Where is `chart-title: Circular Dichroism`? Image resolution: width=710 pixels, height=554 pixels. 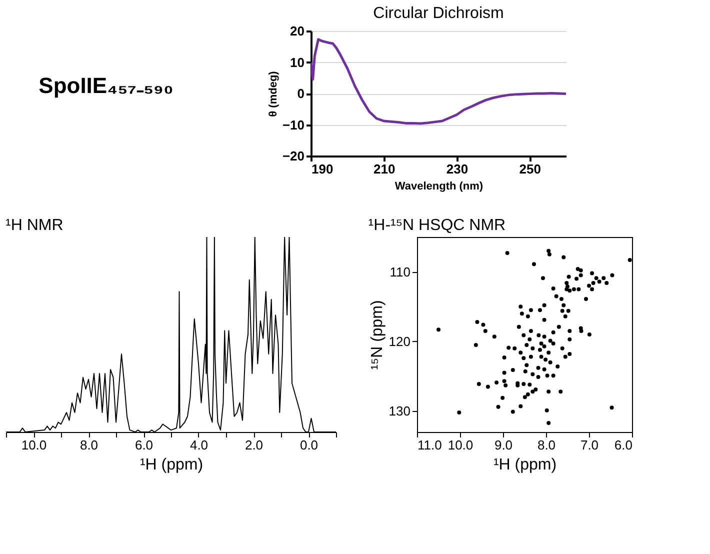
chart-title: Circular Dichroism is located at coordinates (438, 13).